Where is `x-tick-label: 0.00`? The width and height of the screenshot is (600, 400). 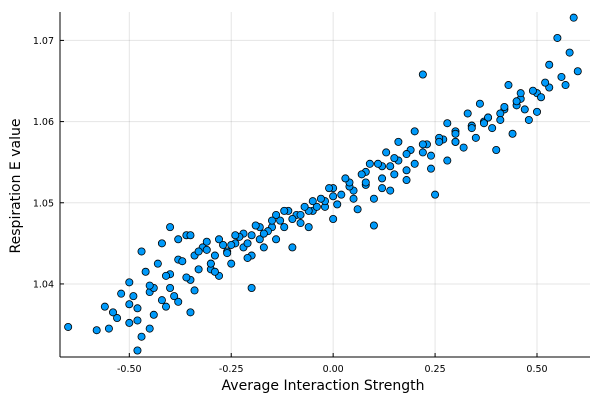
x-tick-label: 0.00 is located at coordinates (333, 369).